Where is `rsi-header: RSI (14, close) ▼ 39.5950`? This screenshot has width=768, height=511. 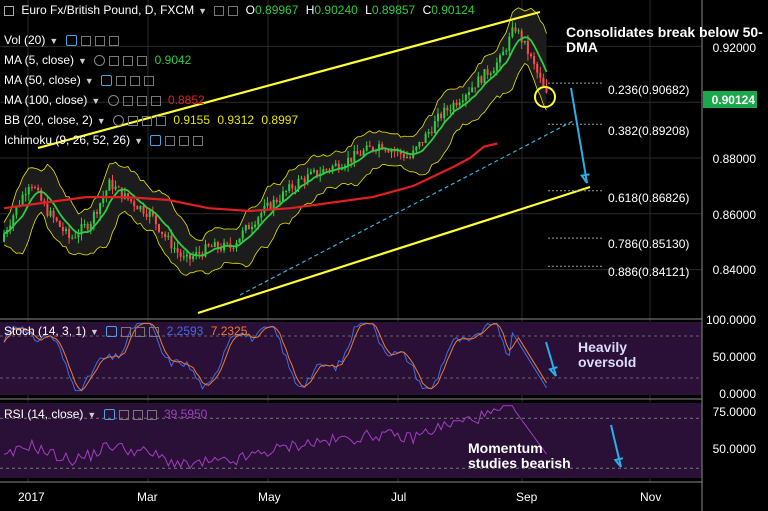
rsi-header: RSI (14, close) ▼ 39.5950 is located at coordinates (107, 414).